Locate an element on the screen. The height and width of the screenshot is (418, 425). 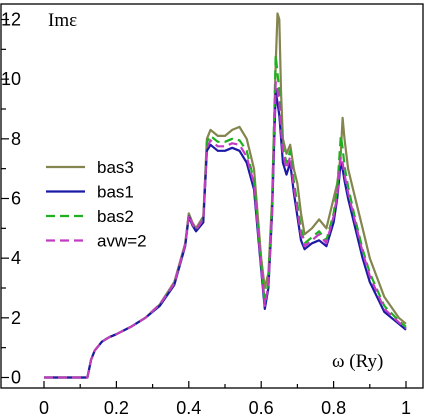
y-tick-label: 8 is located at coordinates (16, 139).